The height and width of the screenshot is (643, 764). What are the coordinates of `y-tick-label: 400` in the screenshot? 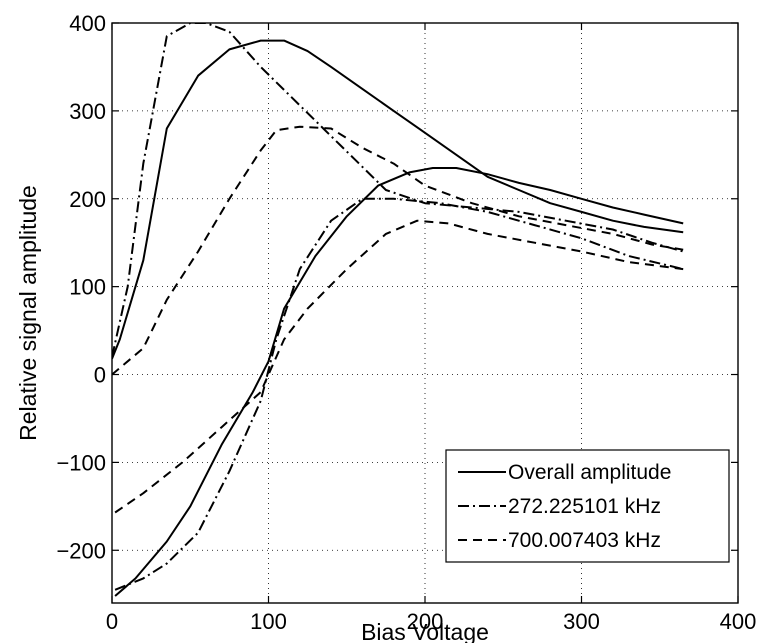 It's located at (87, 23).